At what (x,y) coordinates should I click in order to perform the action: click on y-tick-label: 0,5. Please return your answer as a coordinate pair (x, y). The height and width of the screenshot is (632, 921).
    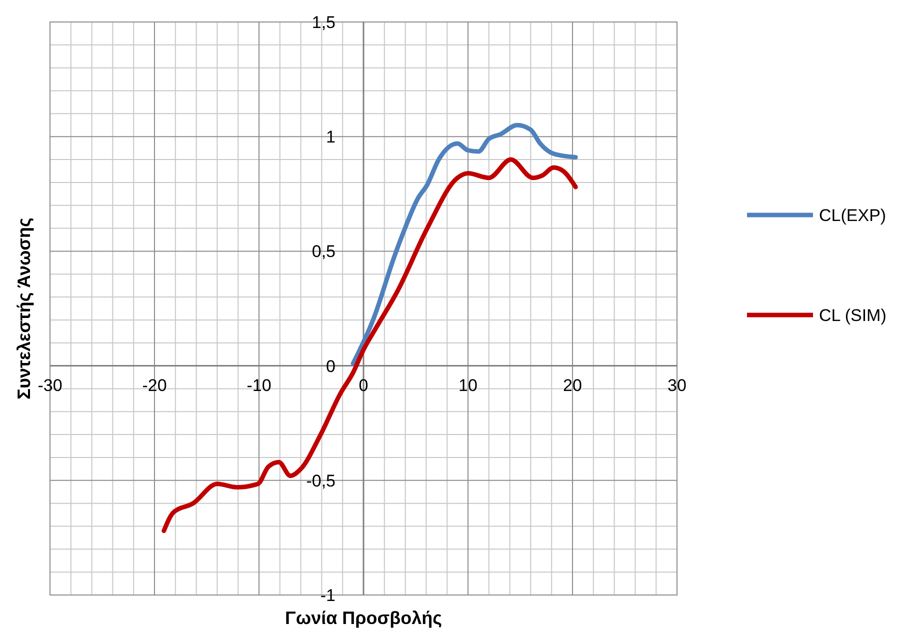
    Looking at the image, I should click on (324, 252).